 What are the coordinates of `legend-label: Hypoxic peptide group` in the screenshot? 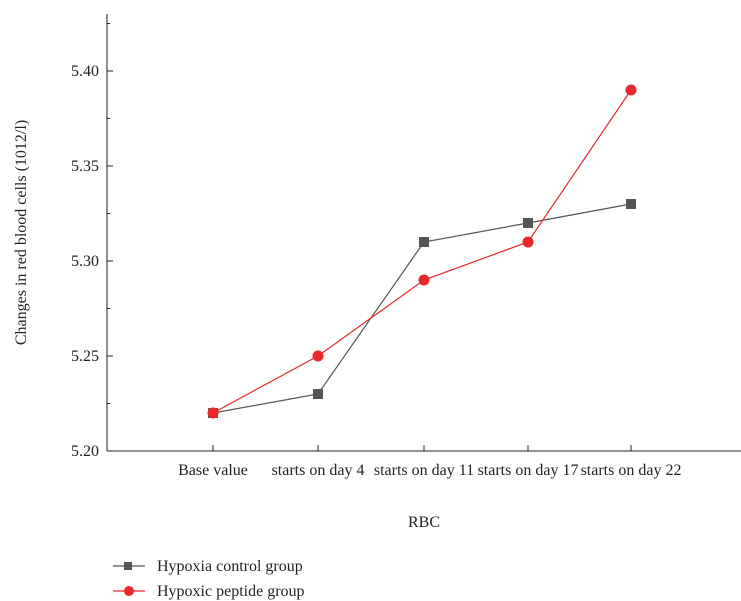 It's located at (231, 591).